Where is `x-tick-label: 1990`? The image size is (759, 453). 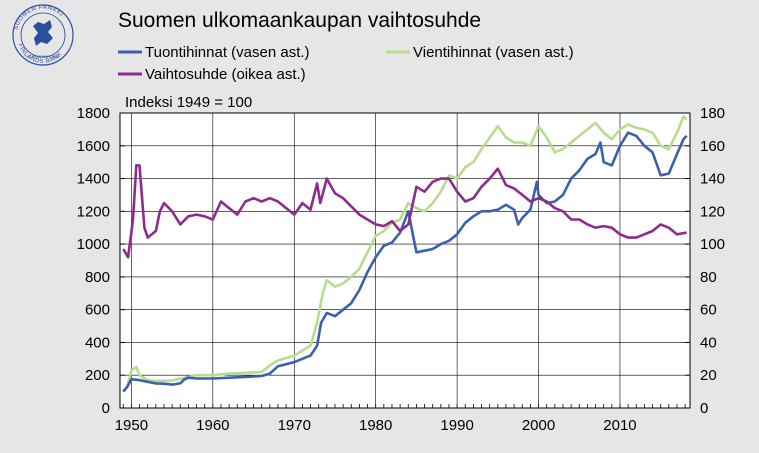 x-tick-label: 1990 is located at coordinates (456, 425).